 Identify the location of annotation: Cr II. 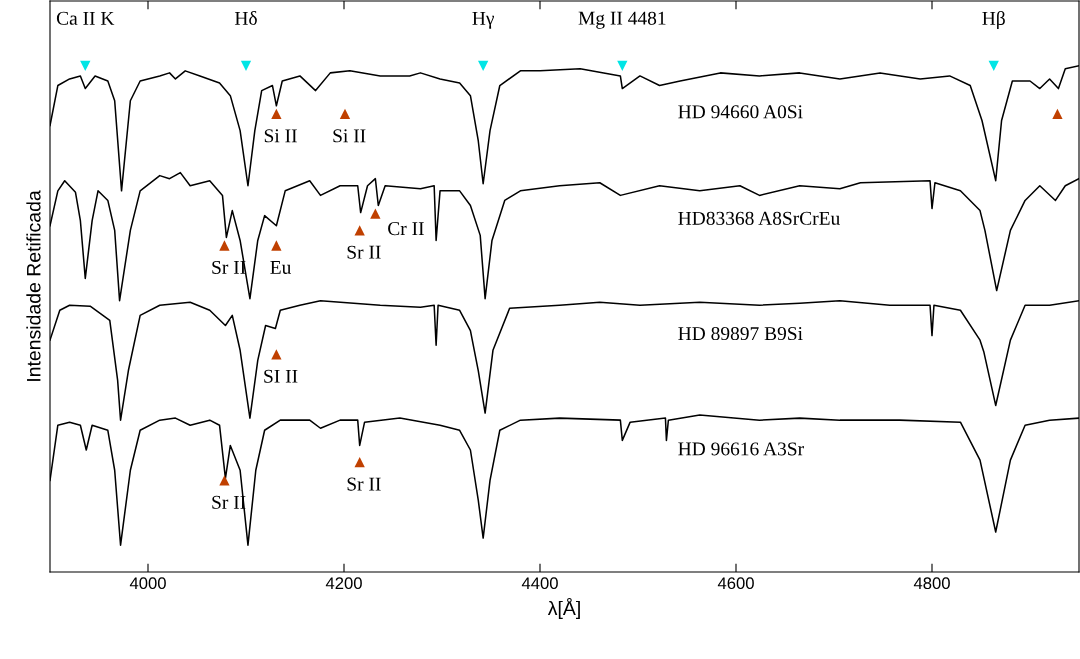
(406, 229).